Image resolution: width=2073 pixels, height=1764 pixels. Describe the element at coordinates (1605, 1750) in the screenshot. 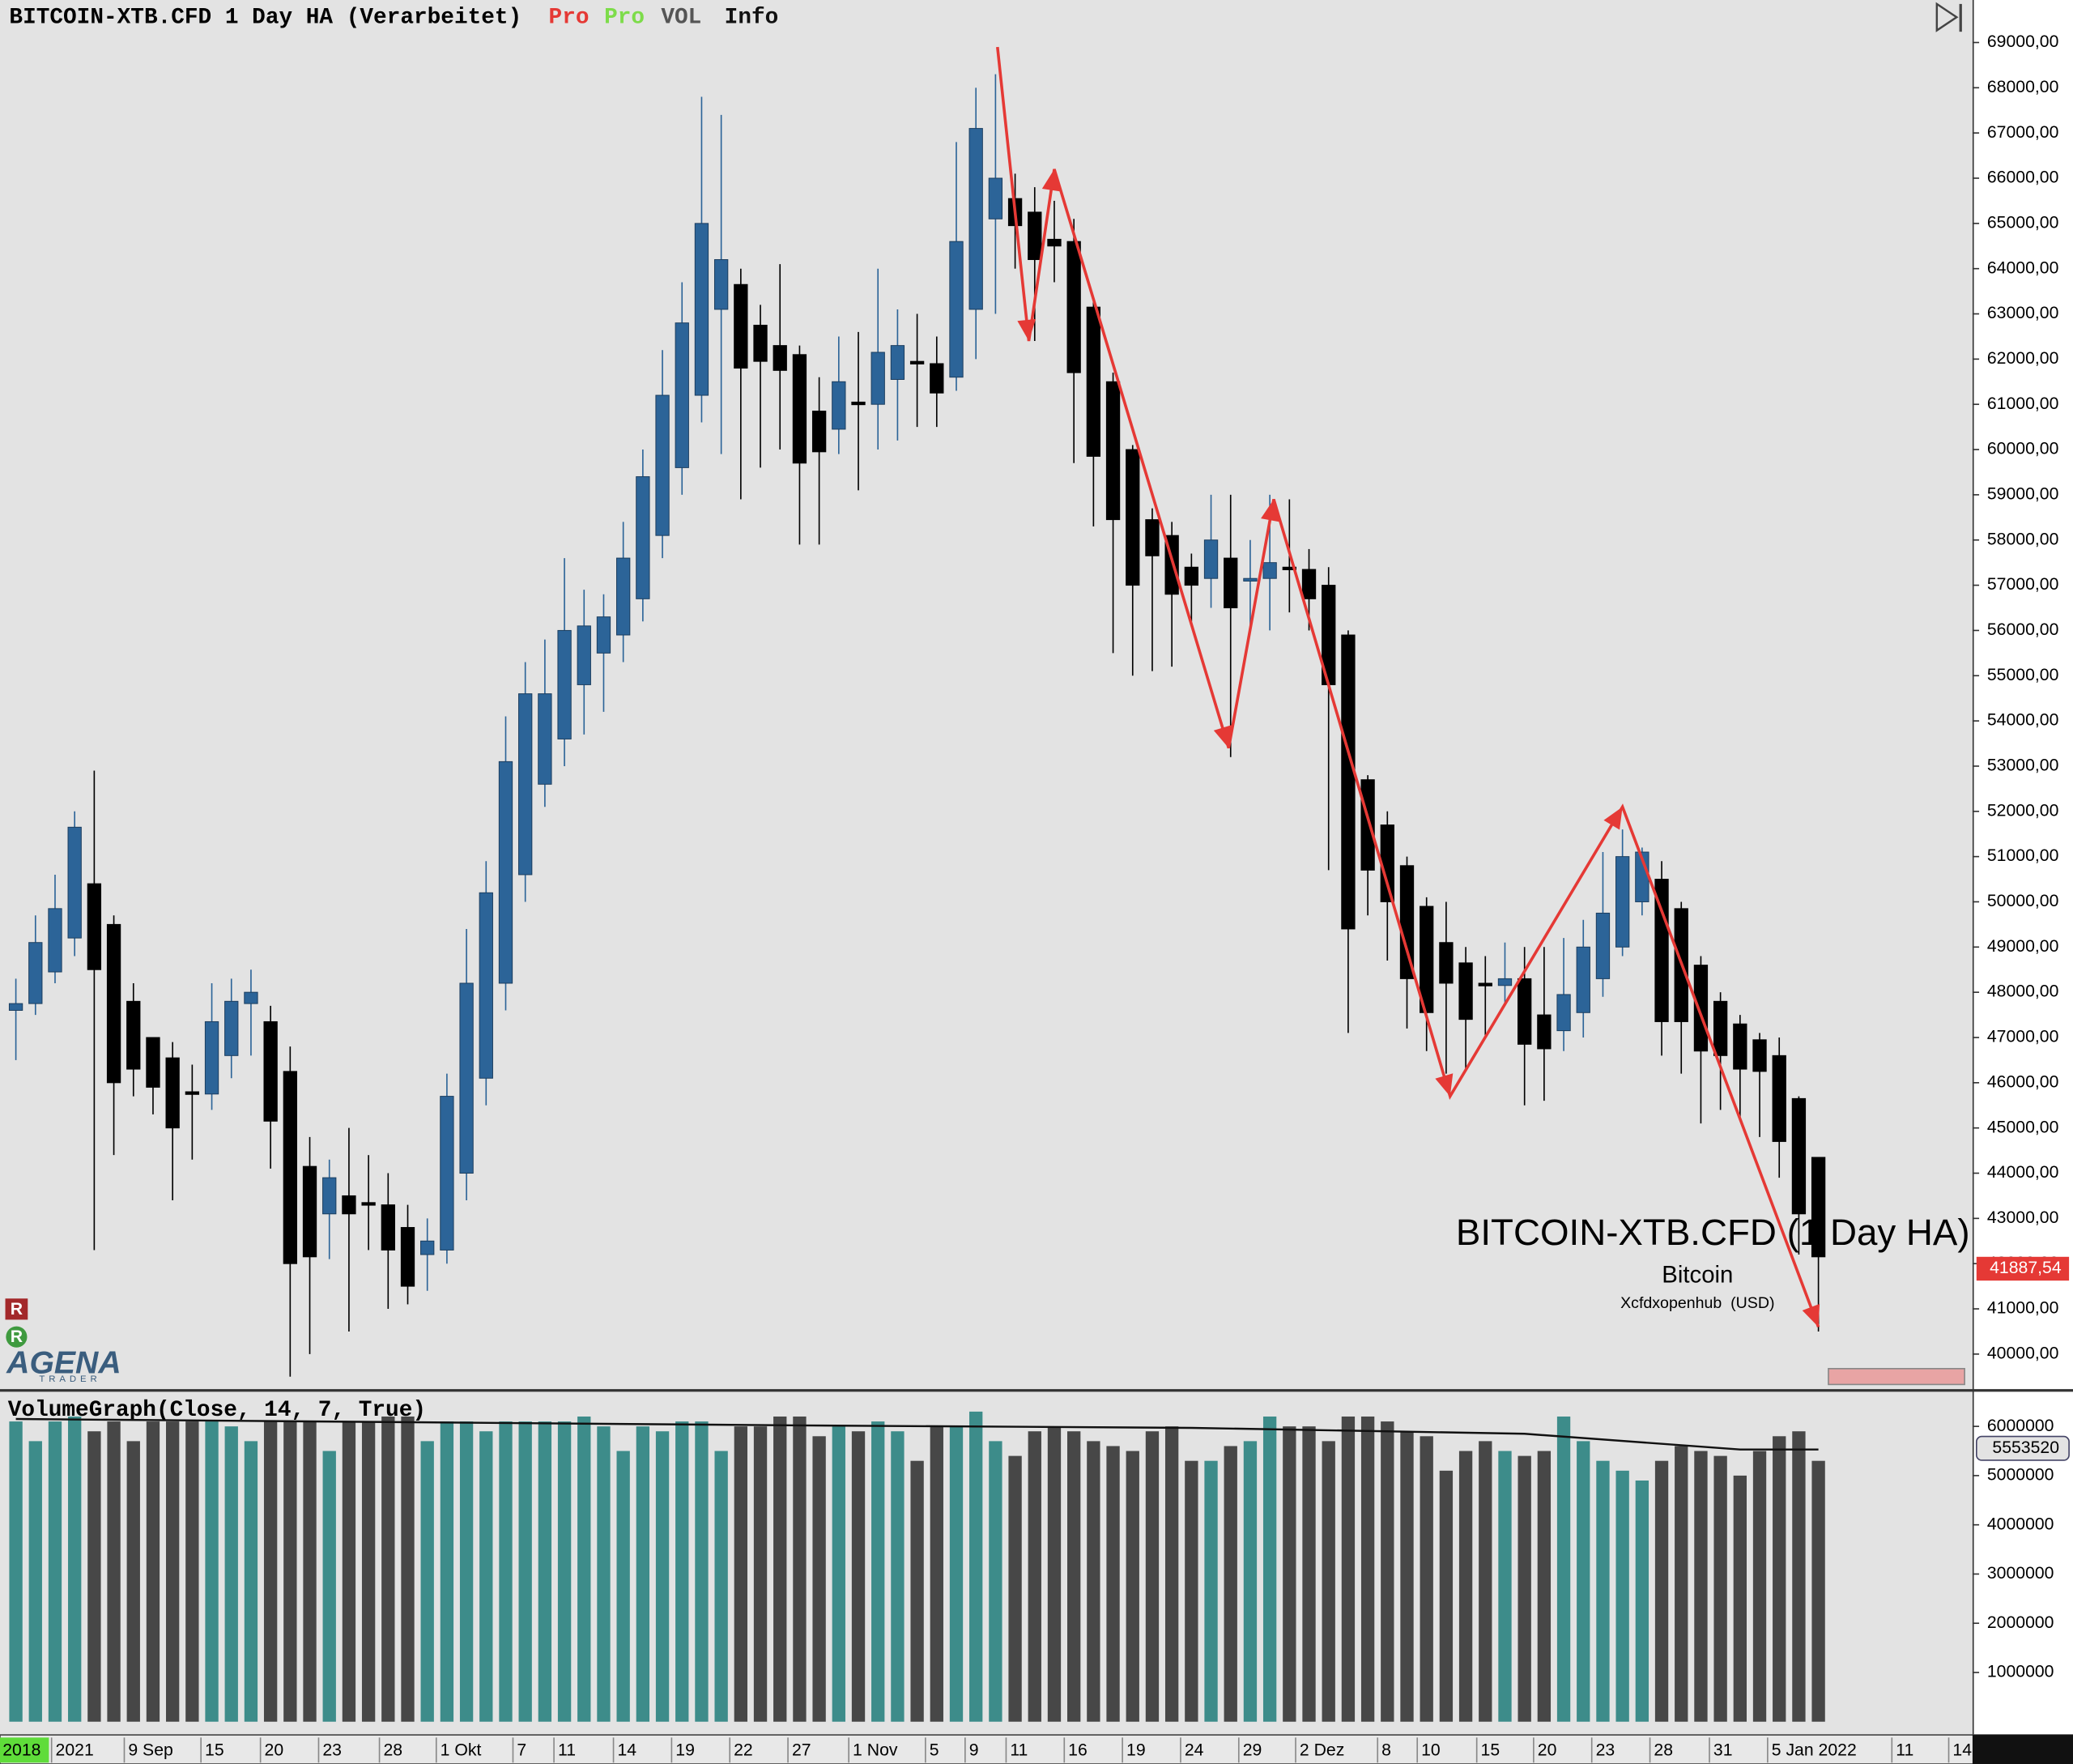

I see `x-tick-label: 23` at that location.